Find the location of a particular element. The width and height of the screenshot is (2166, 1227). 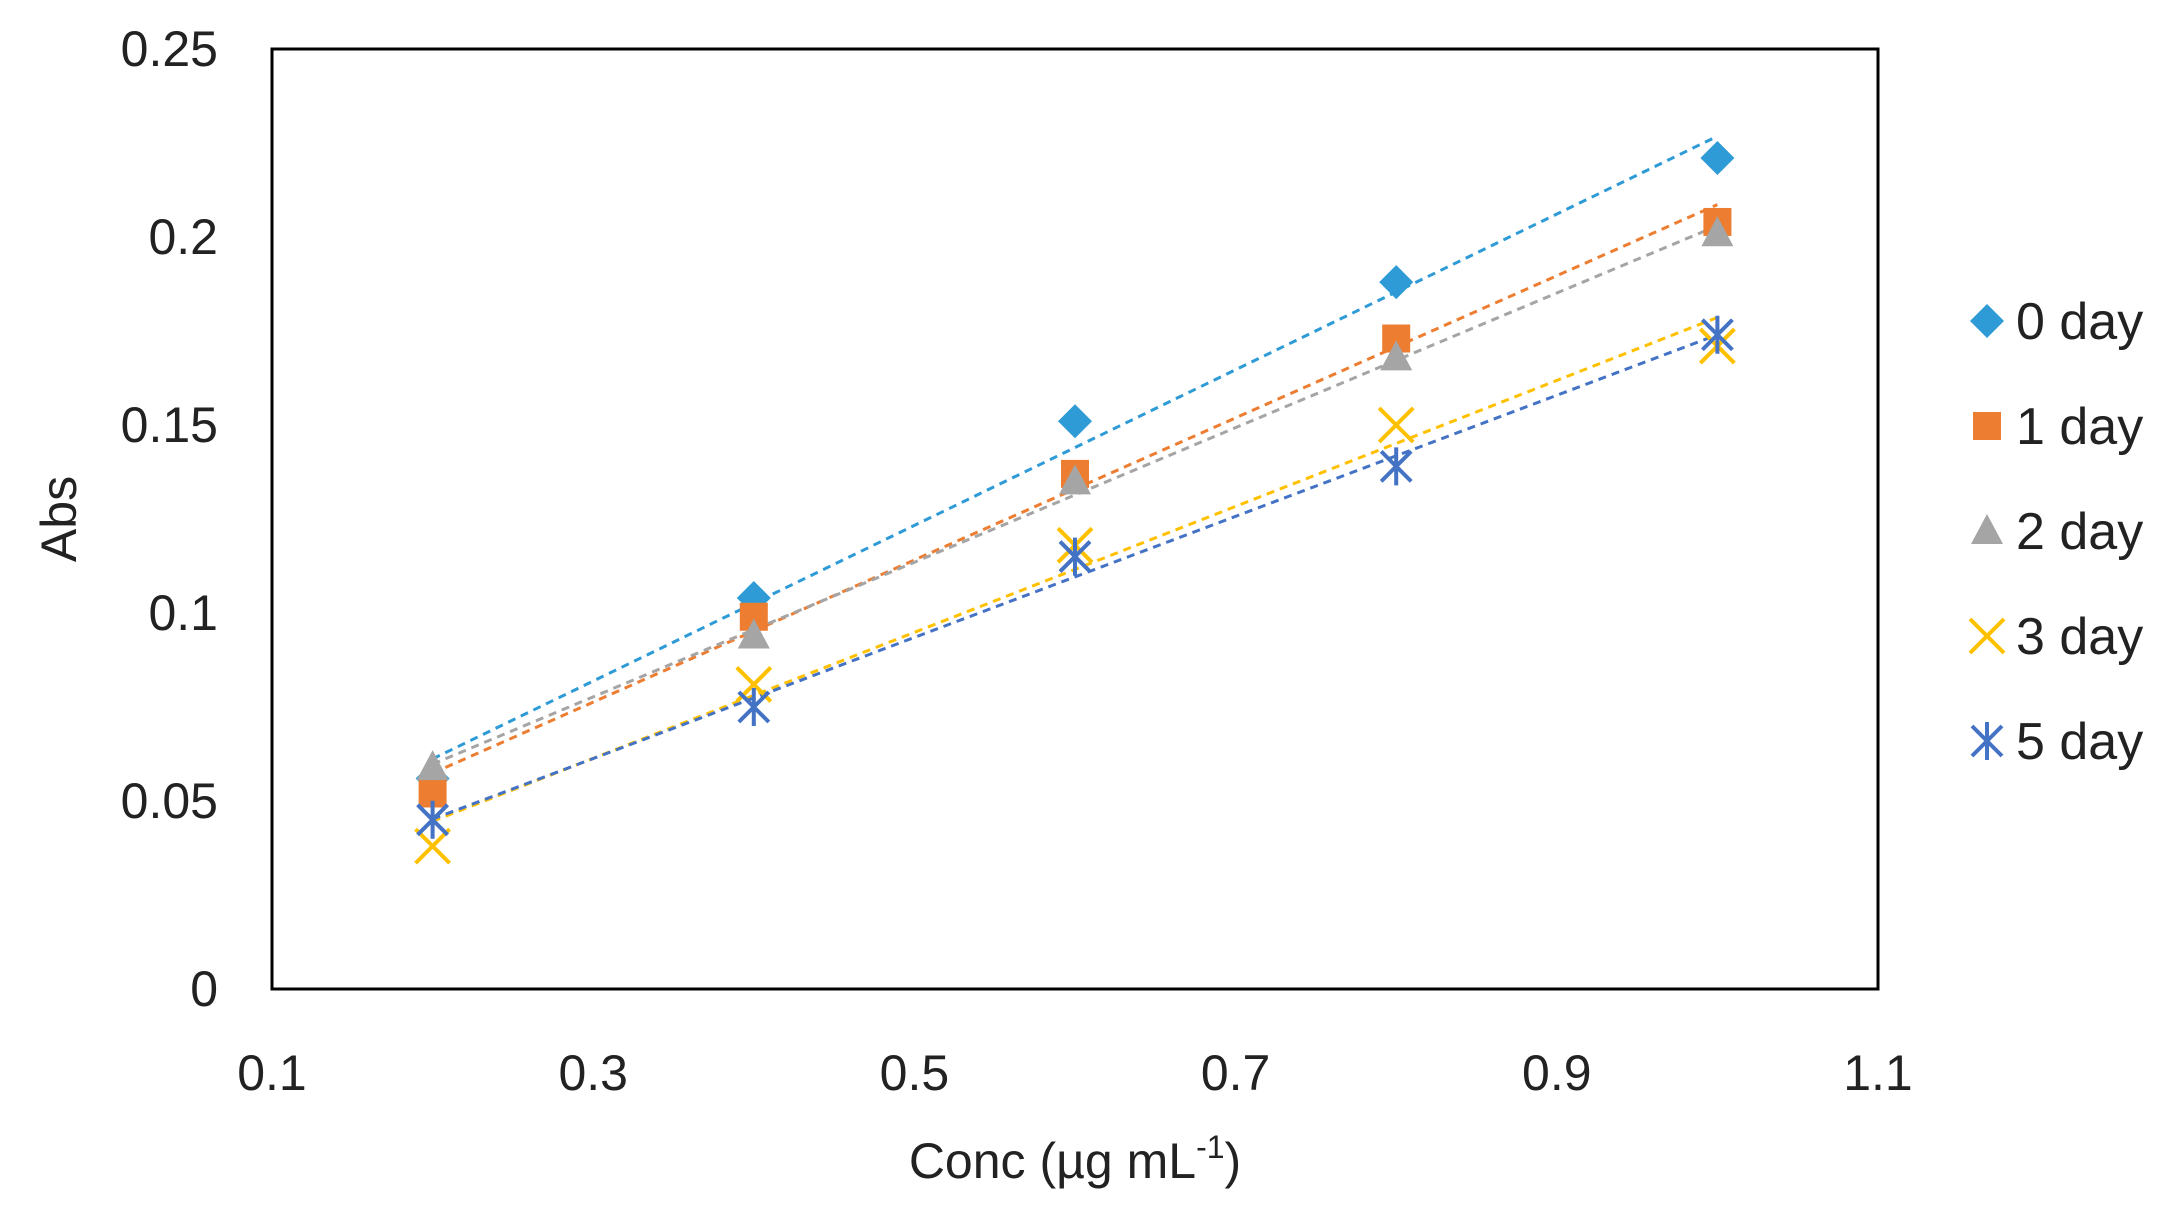

y-tick-label: 0.25 is located at coordinates (169, 49).